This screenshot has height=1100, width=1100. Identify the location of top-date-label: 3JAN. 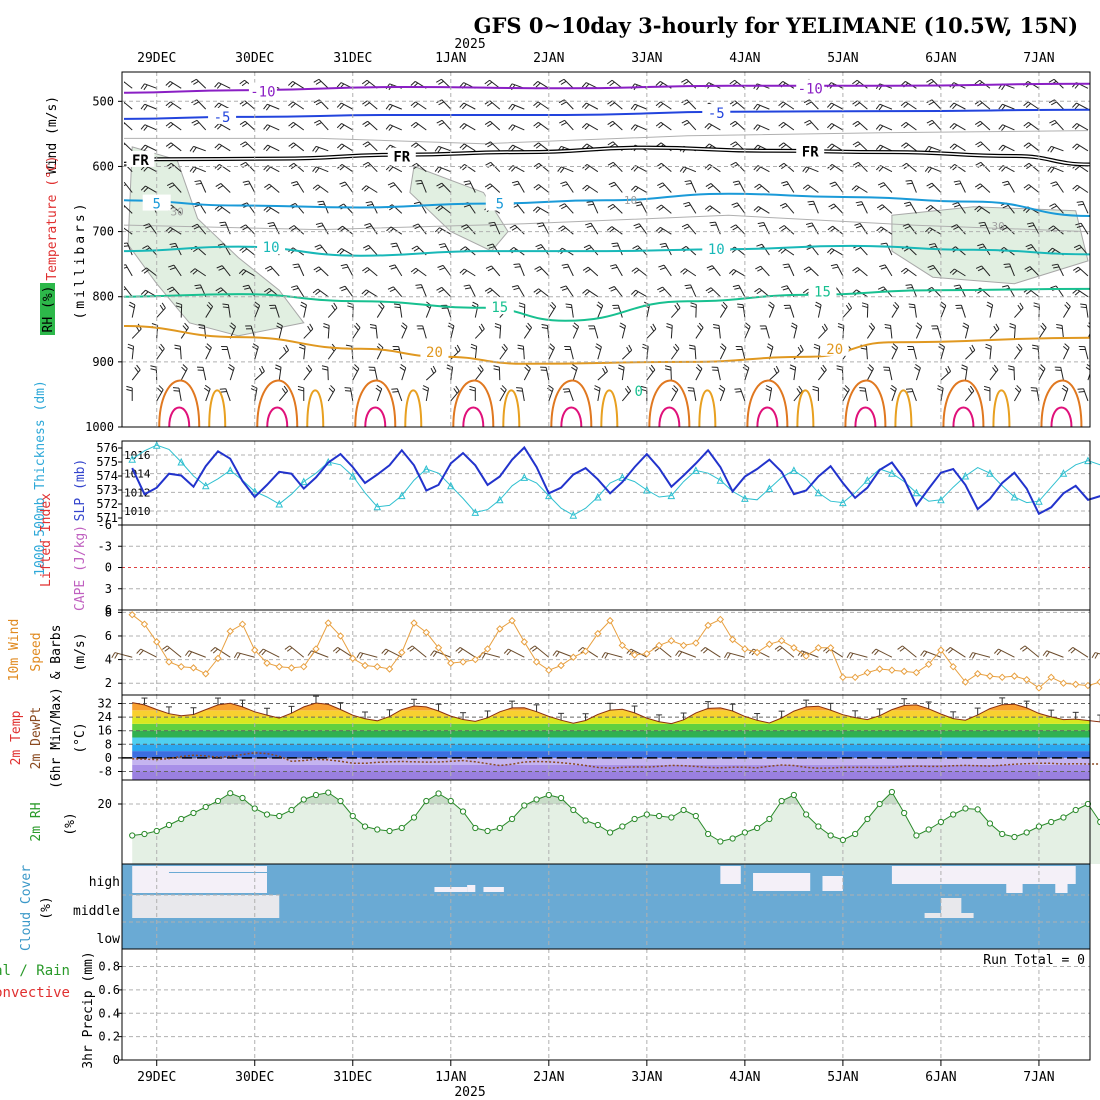
(646, 58).